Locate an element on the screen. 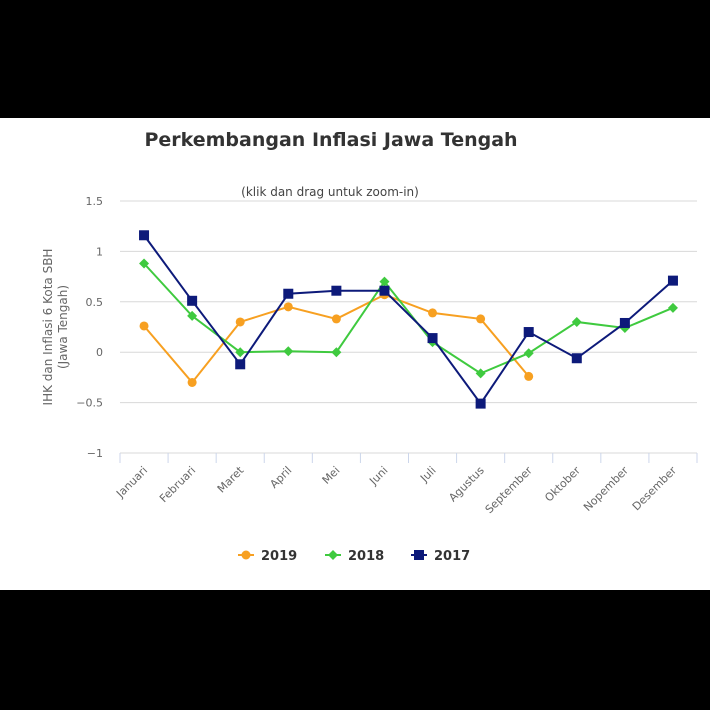 The width and height of the screenshot is (710, 710). legend-label: 2019 is located at coordinates (279, 556).